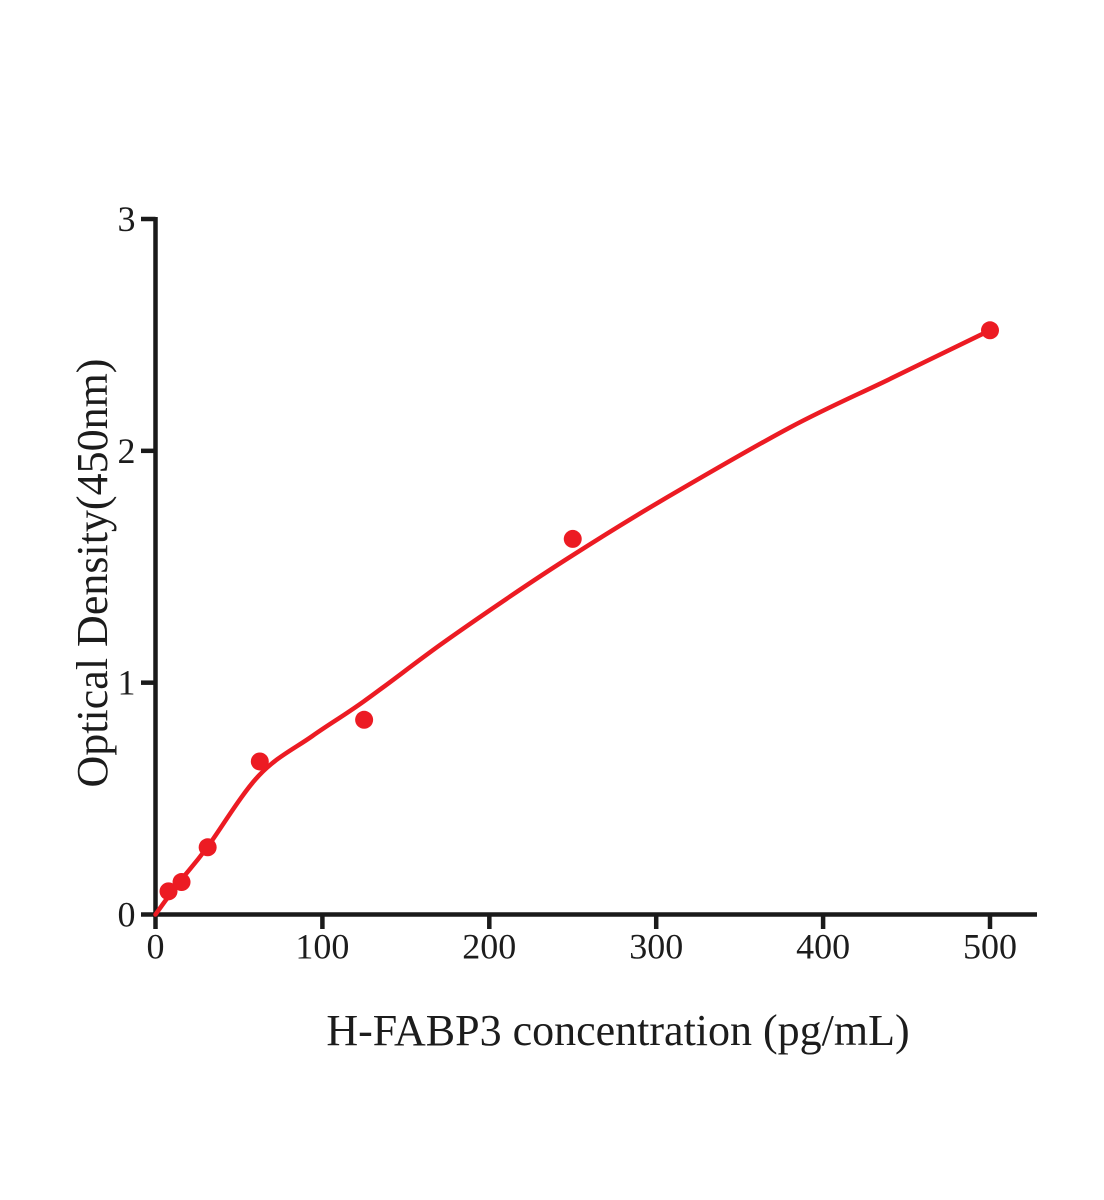 The image size is (1104, 1200). Describe the element at coordinates (990, 947) in the screenshot. I see `x-tick-label: 500` at that location.